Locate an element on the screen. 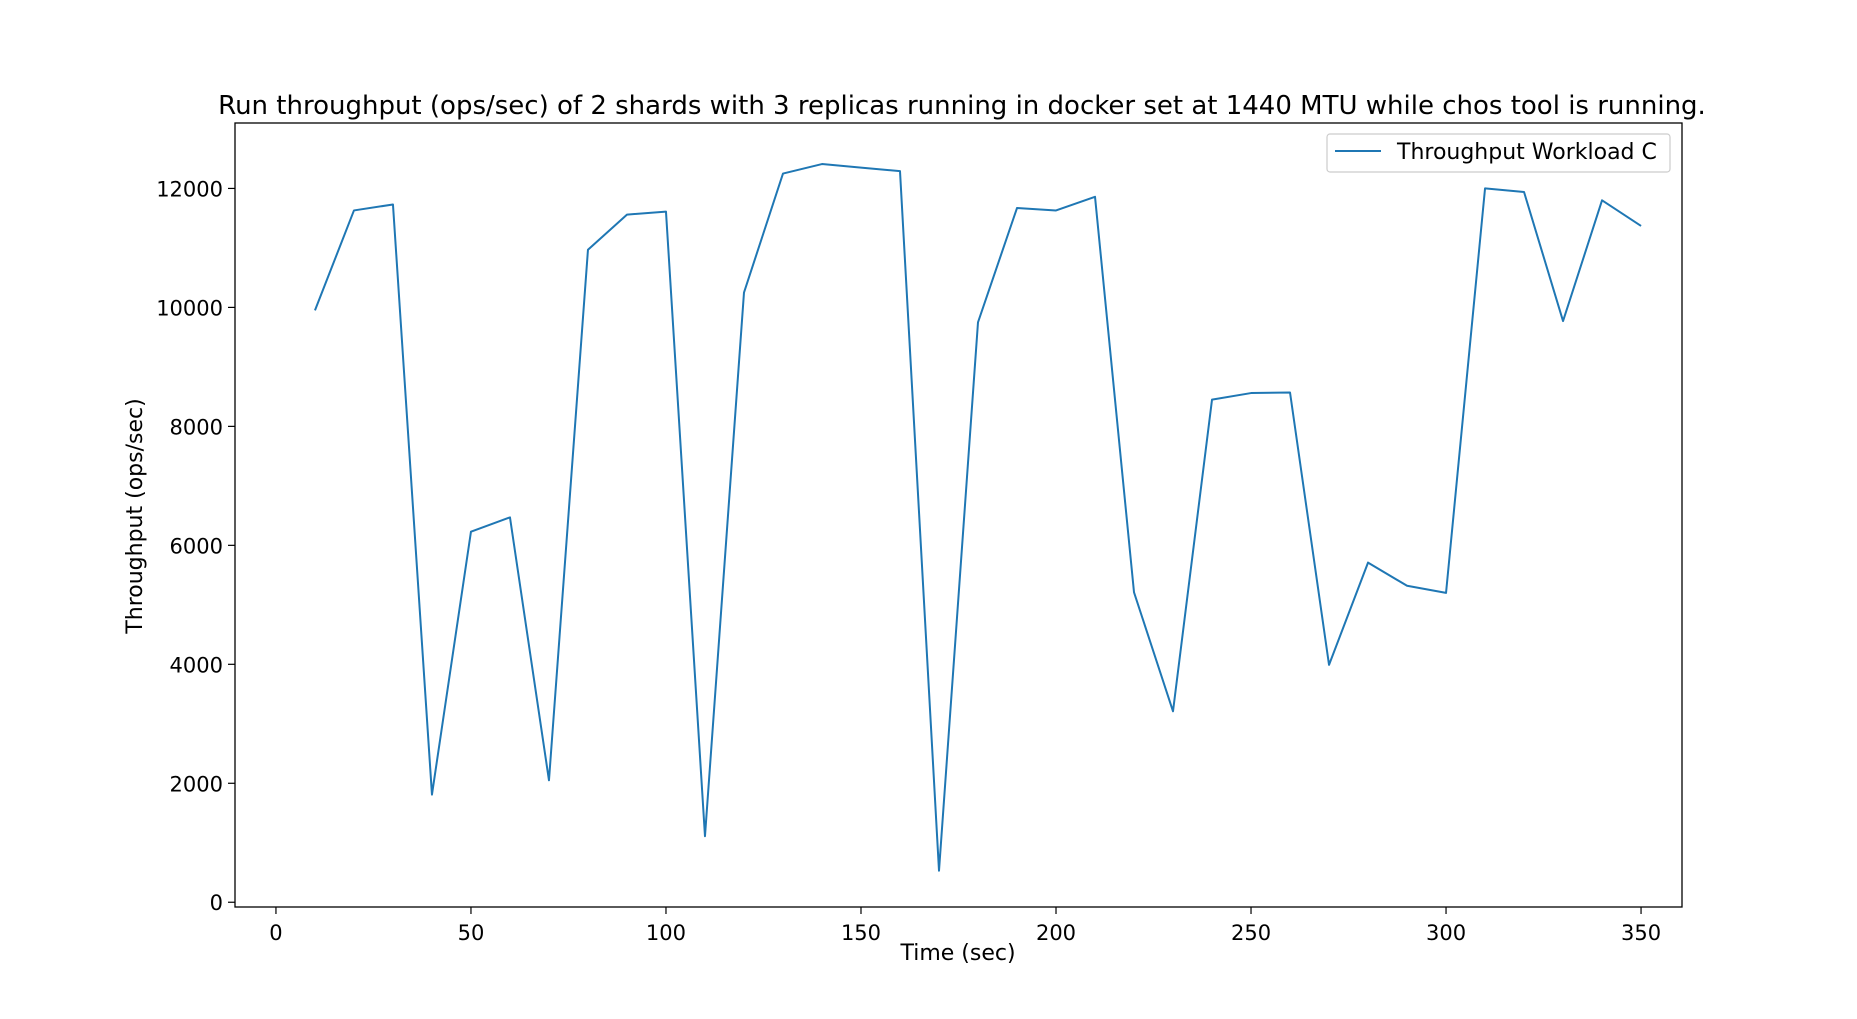 The image size is (1857, 1019). y-tick-label: 0 is located at coordinates (216, 903).